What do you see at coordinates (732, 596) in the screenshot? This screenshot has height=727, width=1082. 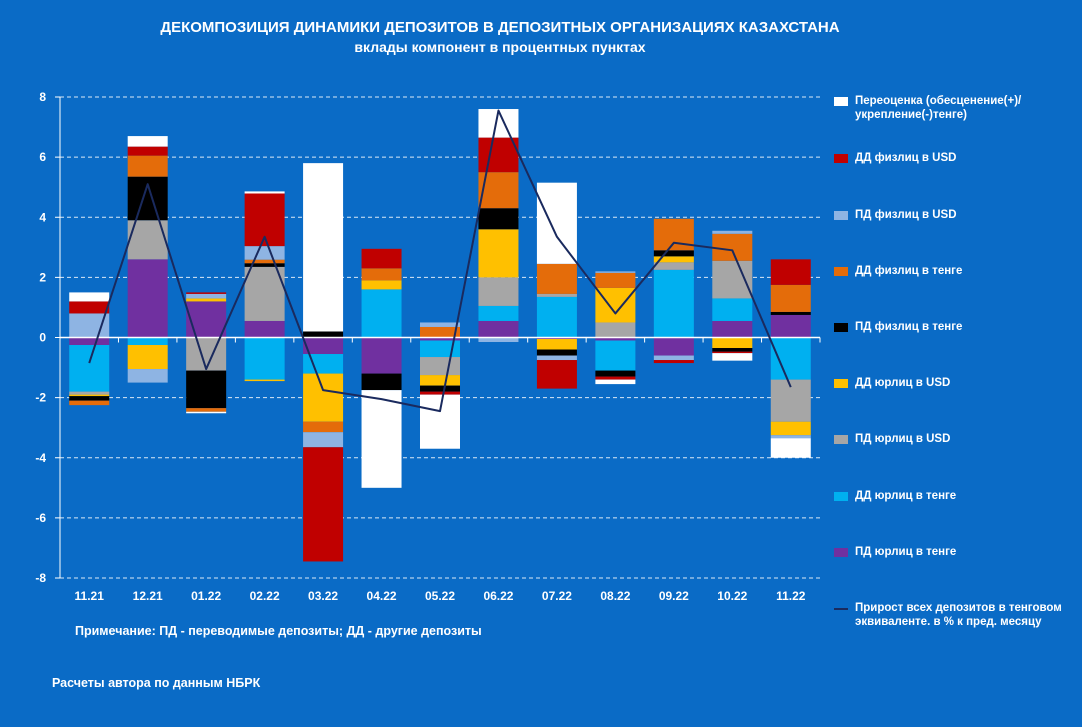 I see `x-tick-label: 10.22` at bounding box center [732, 596].